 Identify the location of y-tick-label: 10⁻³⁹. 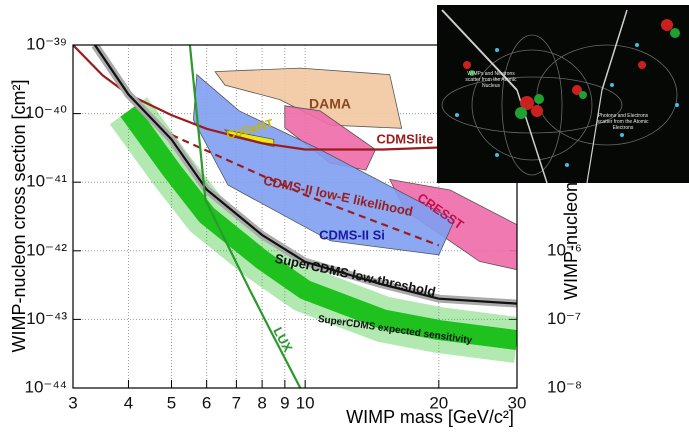
(46, 43).